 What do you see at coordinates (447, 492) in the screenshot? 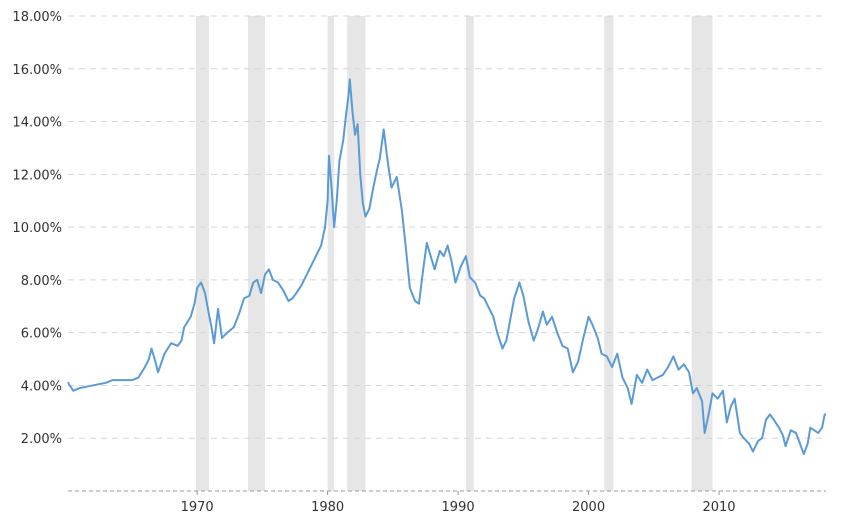
I see `axes` at bounding box center [447, 492].